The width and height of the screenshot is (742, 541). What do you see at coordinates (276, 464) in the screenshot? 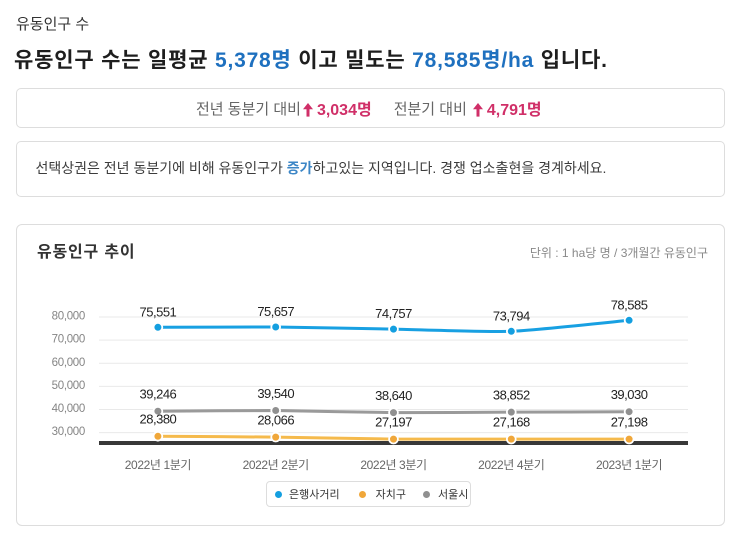
I see `svg-text: 2022년 2분기` at bounding box center [276, 464].